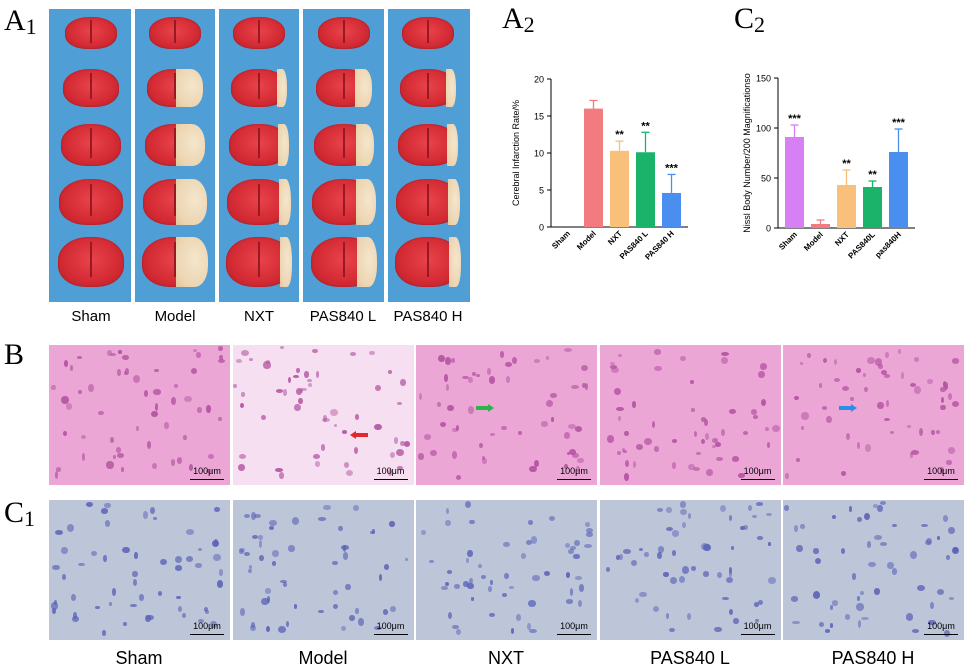 Image resolution: width=969 pixels, height=672 pixels. I want to click on histology-group-label: PAS840 H, so click(873, 658).